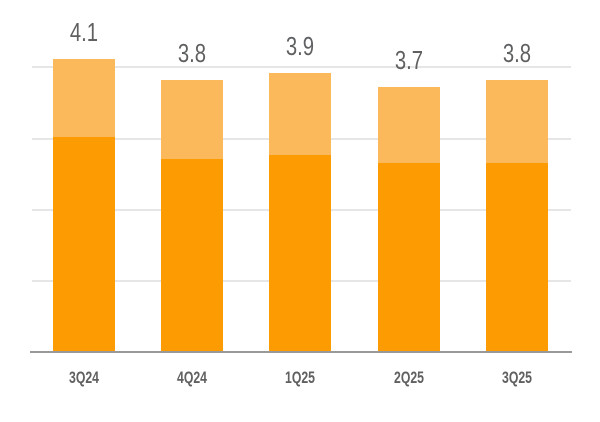  What do you see at coordinates (84, 377) in the screenshot?
I see `x-axis-tick-label: 3Q24` at bounding box center [84, 377].